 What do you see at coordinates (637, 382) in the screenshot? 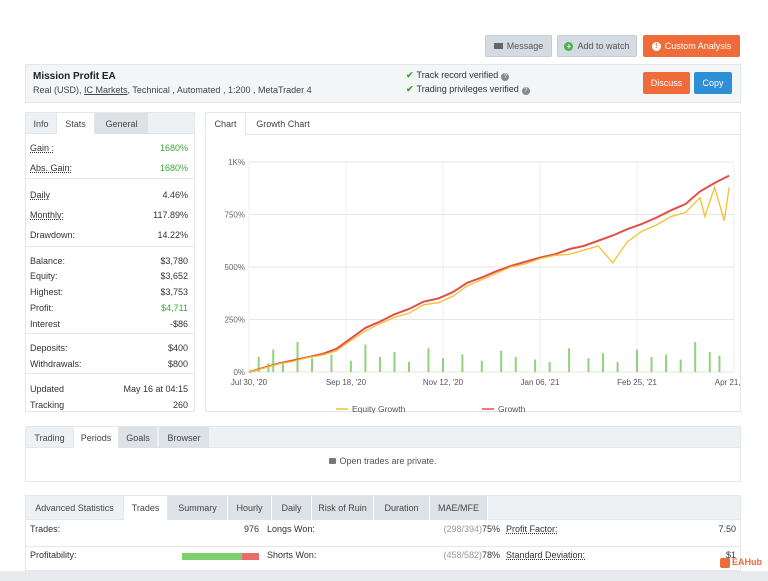
I see `x-tick-label: Feb 25, '21` at bounding box center [637, 382].